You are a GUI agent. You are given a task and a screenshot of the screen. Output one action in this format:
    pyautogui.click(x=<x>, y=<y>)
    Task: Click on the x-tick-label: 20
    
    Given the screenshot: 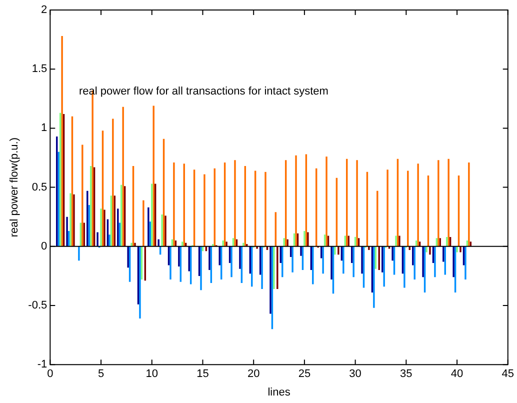 What is the action you would take?
    pyautogui.click(x=253, y=374)
    